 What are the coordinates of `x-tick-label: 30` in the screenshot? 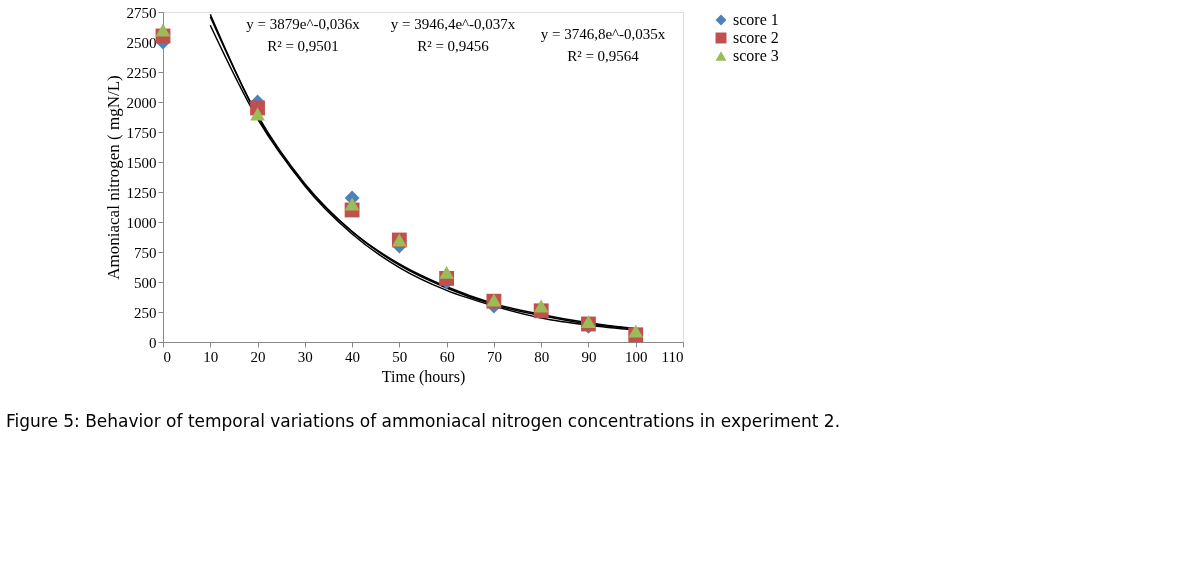 It's located at (305, 356).